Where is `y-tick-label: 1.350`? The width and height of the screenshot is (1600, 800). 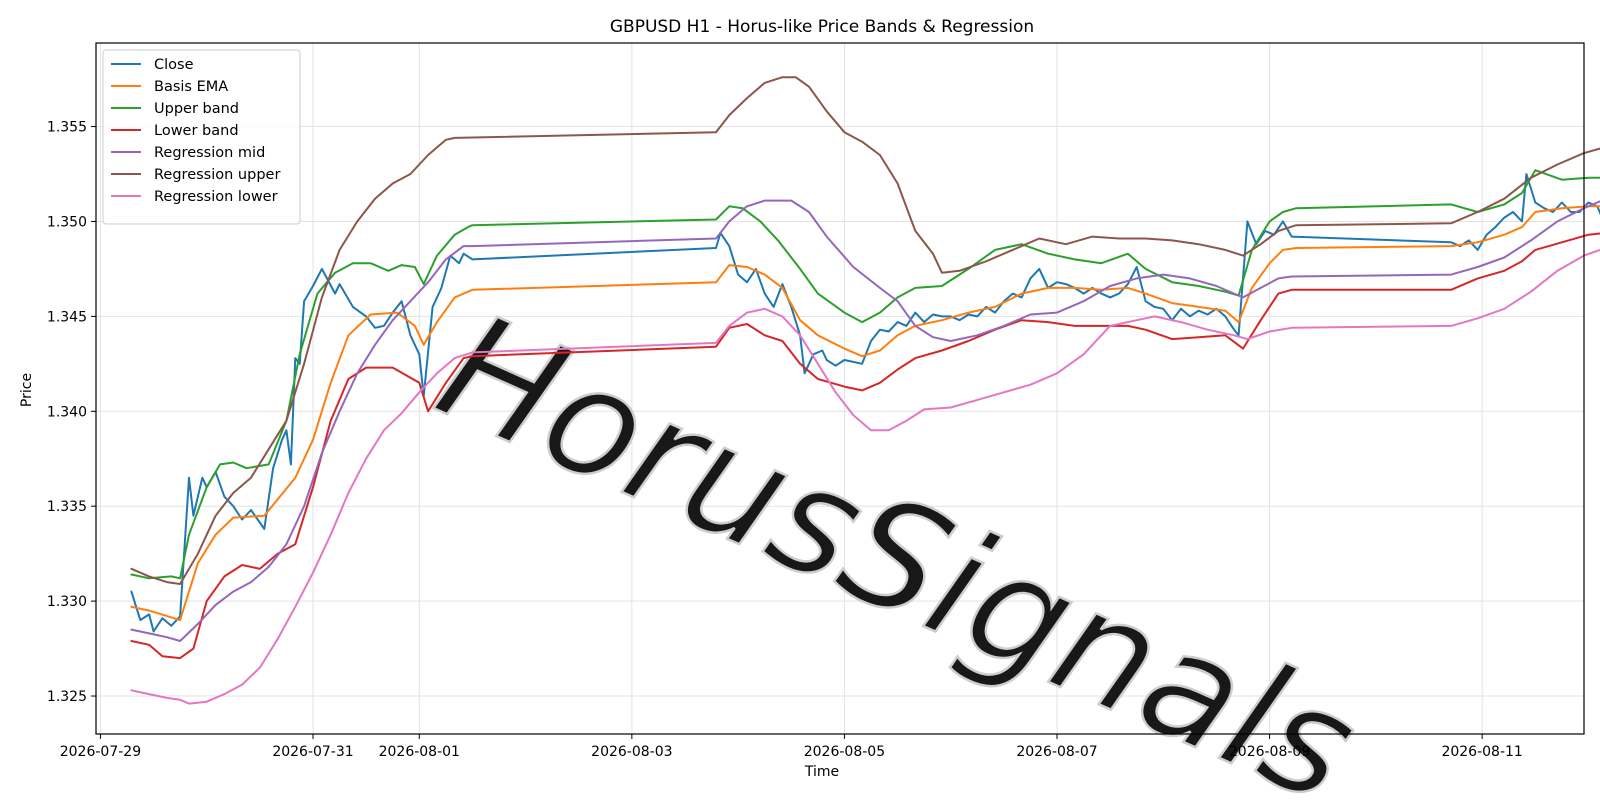
y-tick-label: 1.350 is located at coordinates (67, 222).